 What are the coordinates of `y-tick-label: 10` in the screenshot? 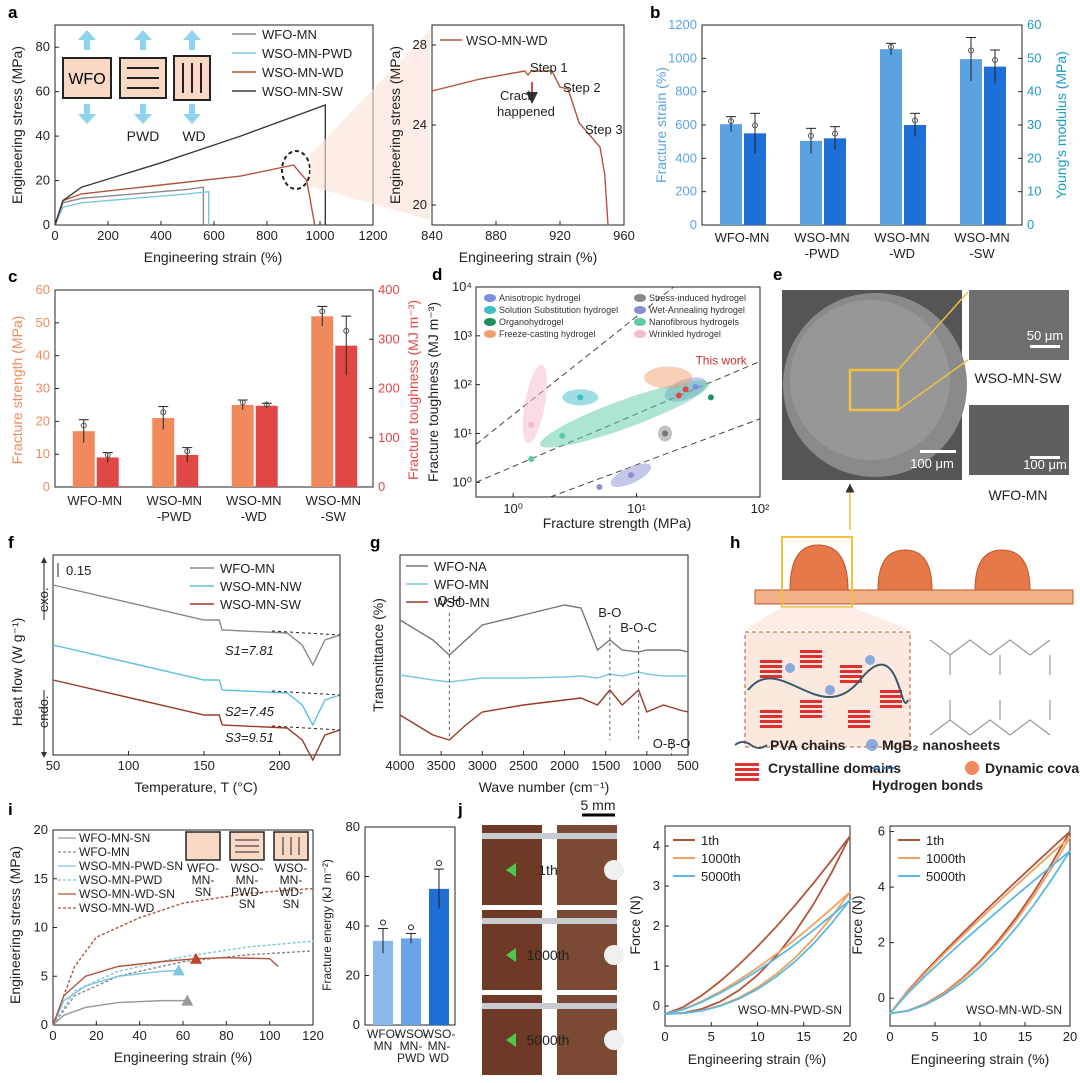 It's located at (41, 927).